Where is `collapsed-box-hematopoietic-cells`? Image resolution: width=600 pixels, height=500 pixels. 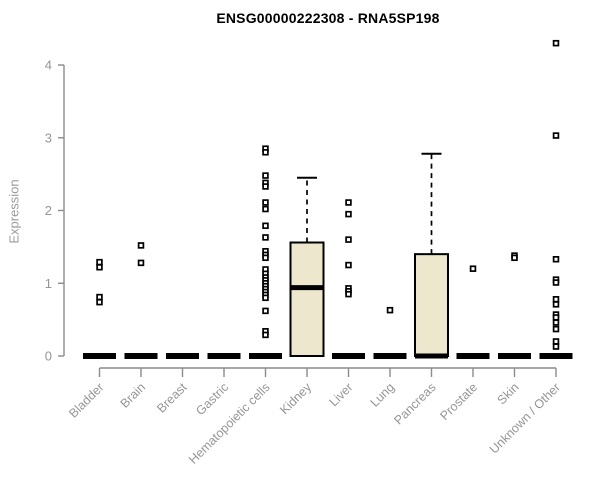 collapsed-box-hematopoietic-cells is located at coordinates (265, 356).